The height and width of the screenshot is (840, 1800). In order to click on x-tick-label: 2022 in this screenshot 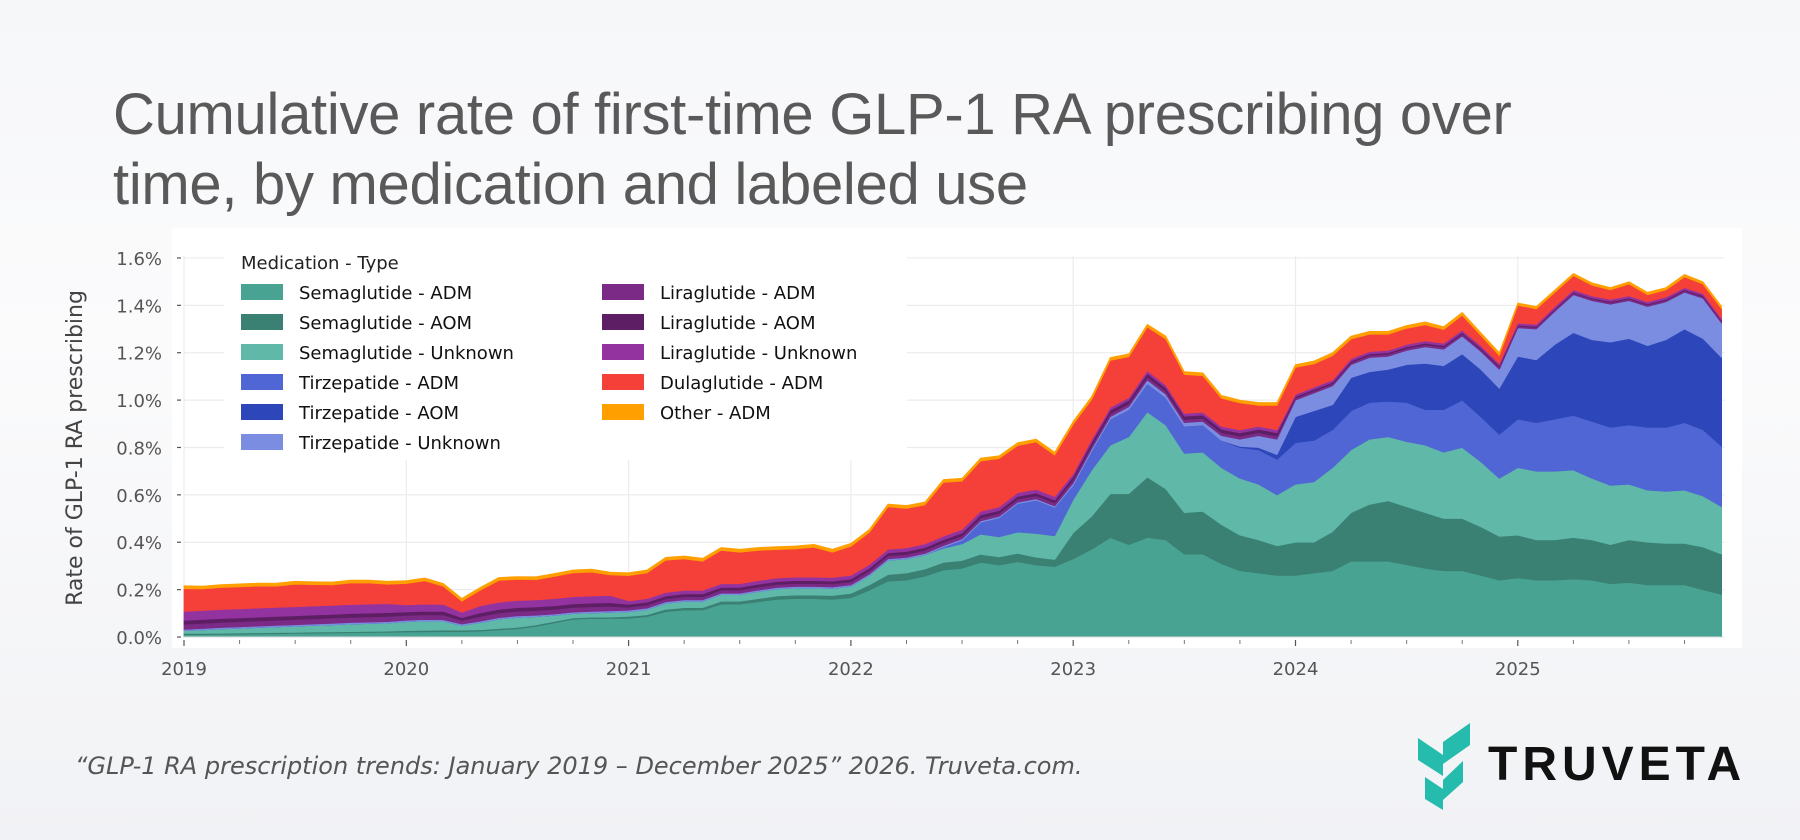, I will do `click(851, 669)`.